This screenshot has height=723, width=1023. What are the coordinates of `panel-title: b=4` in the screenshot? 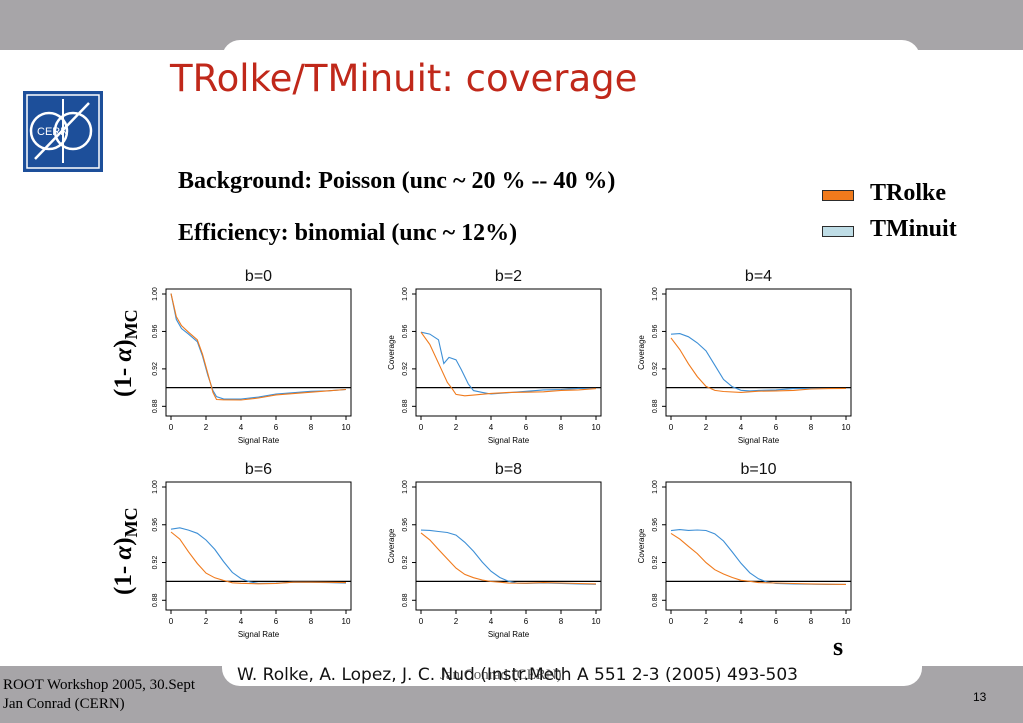 It's located at (758, 276).